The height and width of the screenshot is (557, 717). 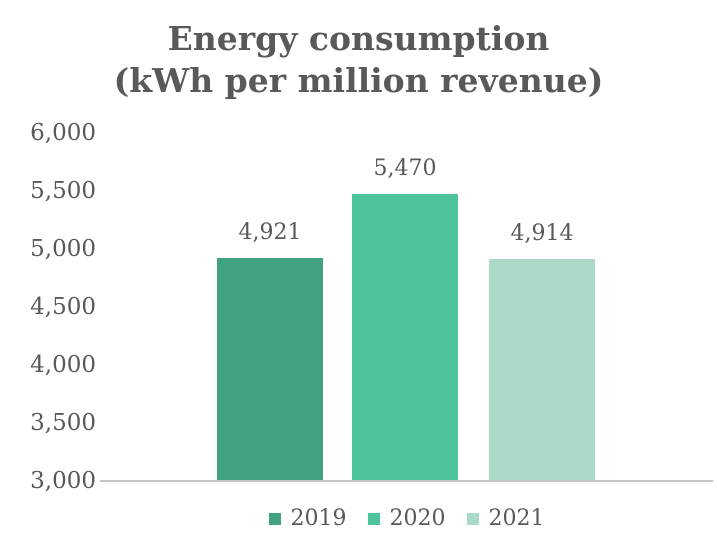 I want to click on y-tick-label: 5,000, so click(x=63, y=249).